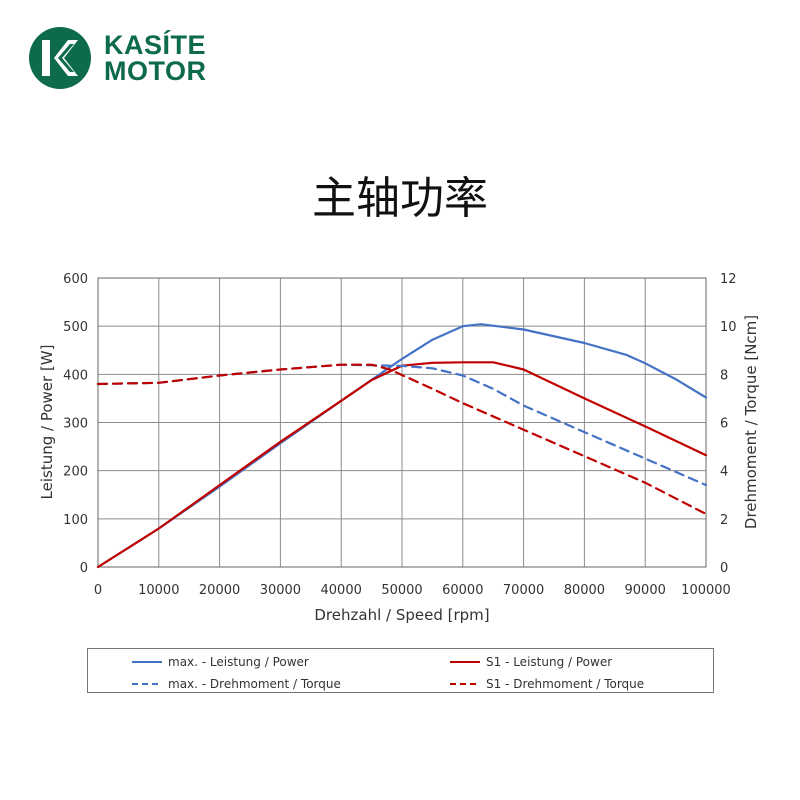 The height and width of the screenshot is (800, 800). I want to click on legend-label: S1 - Drehmoment / Torque, so click(565, 684).